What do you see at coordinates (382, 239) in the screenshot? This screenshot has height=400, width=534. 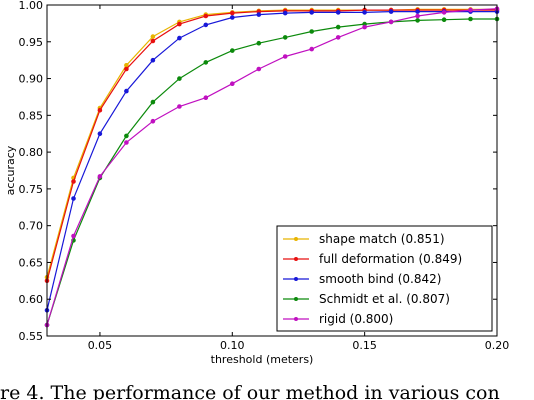 I see `legend-label: shape match (0.851)` at bounding box center [382, 239].